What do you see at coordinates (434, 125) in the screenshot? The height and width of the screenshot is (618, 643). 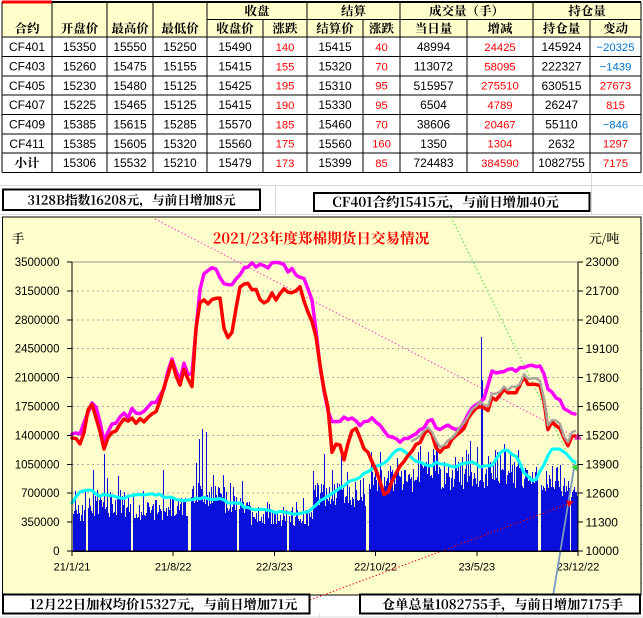 I see `svg-text: 38606` at bounding box center [434, 125].